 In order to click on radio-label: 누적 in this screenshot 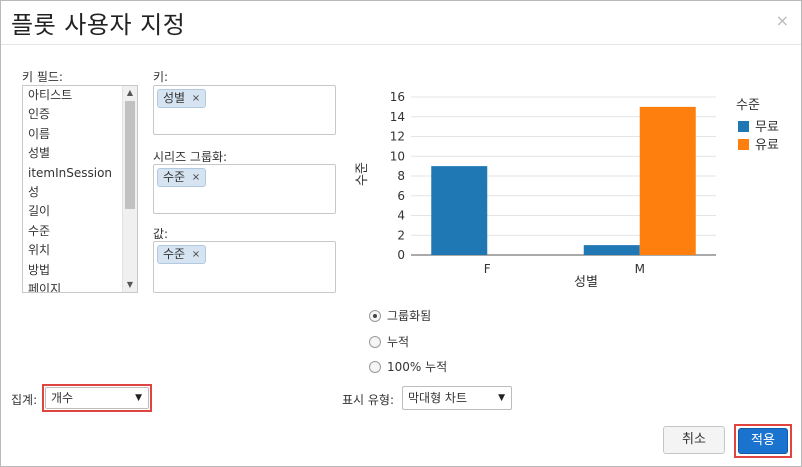, I will do `click(398, 342)`.